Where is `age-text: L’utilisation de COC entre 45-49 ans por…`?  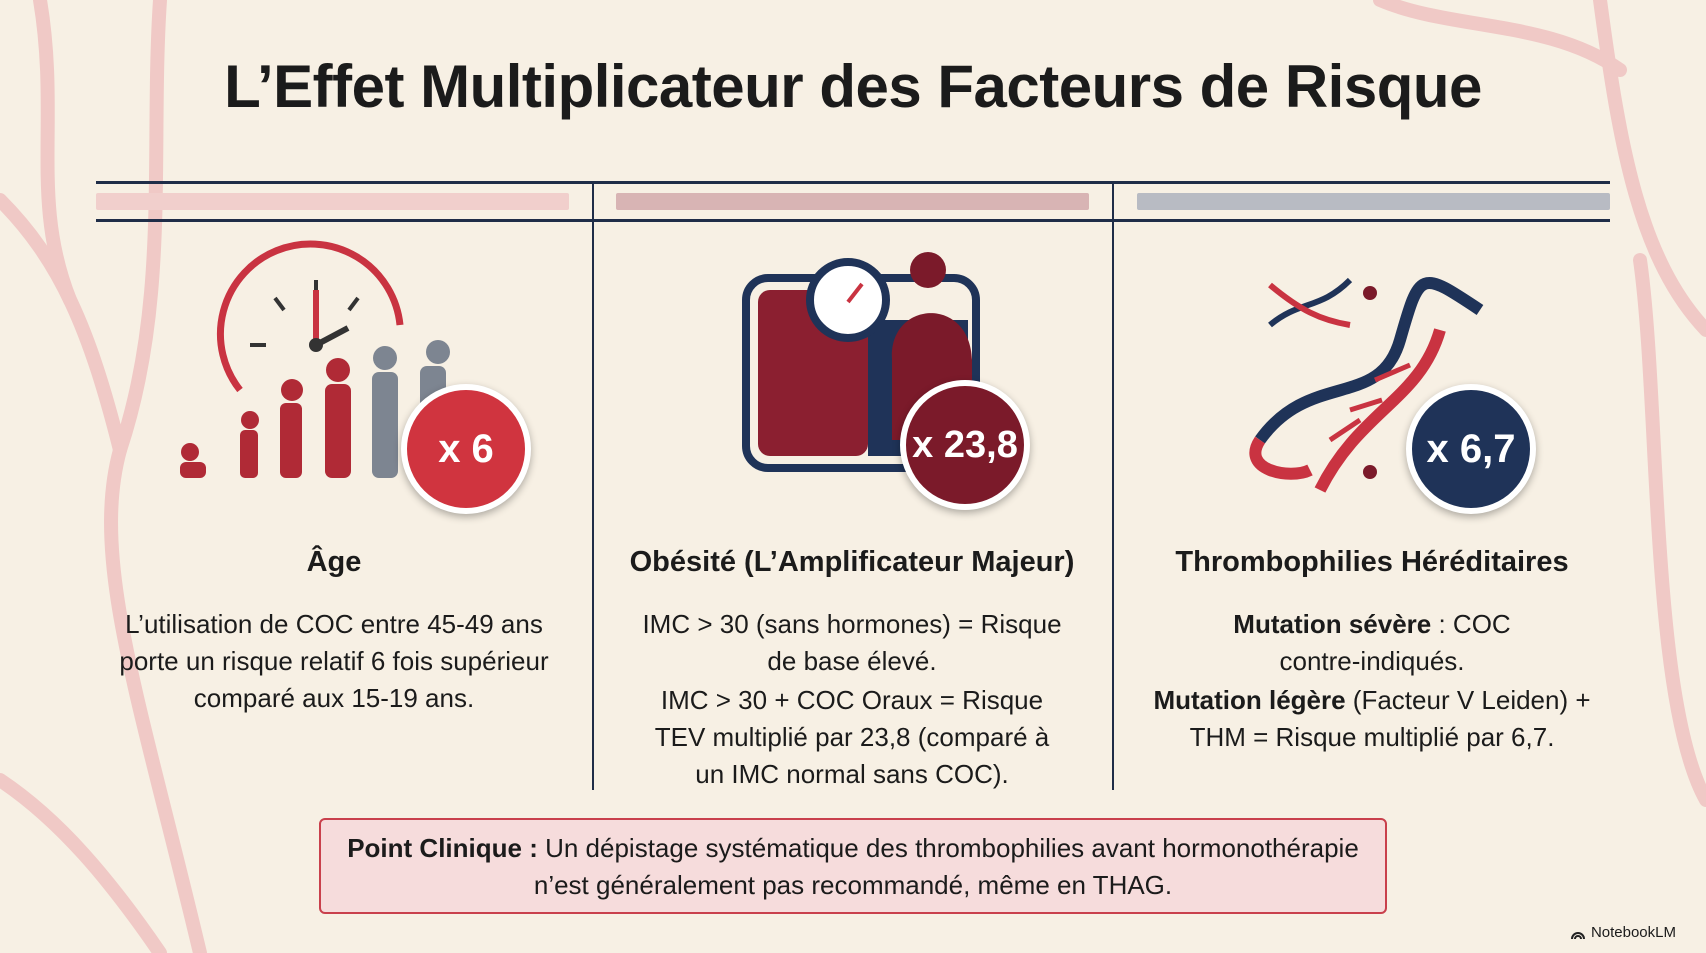
age-text: L’utilisation de COC entre 45-49 ans por… is located at coordinates (334, 662).